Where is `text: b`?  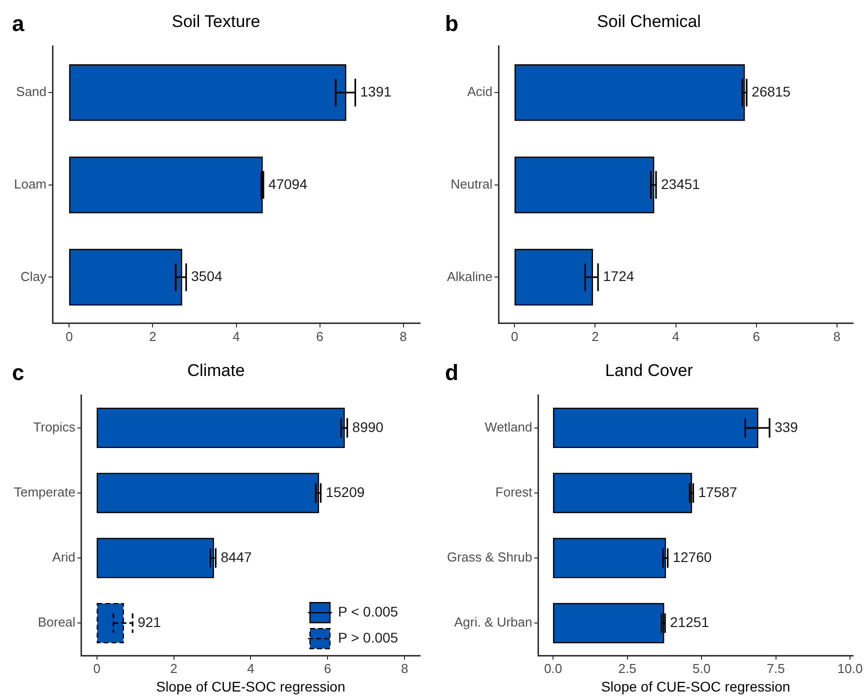 text: b is located at coordinates (451, 23).